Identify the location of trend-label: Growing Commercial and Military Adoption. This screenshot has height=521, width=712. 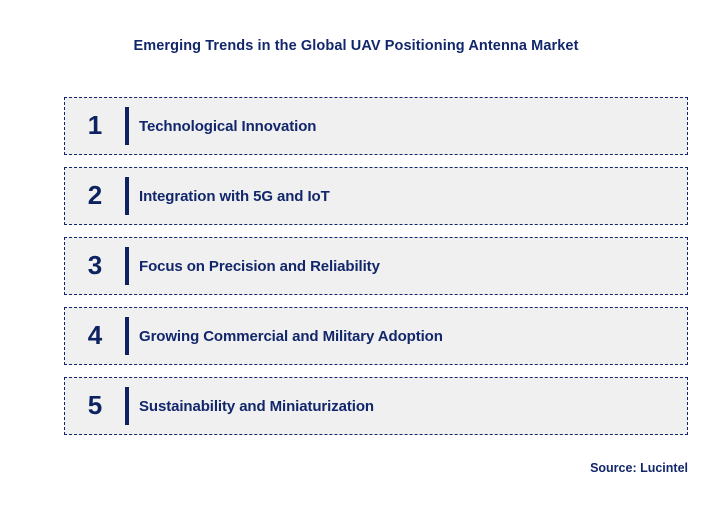
(291, 336).